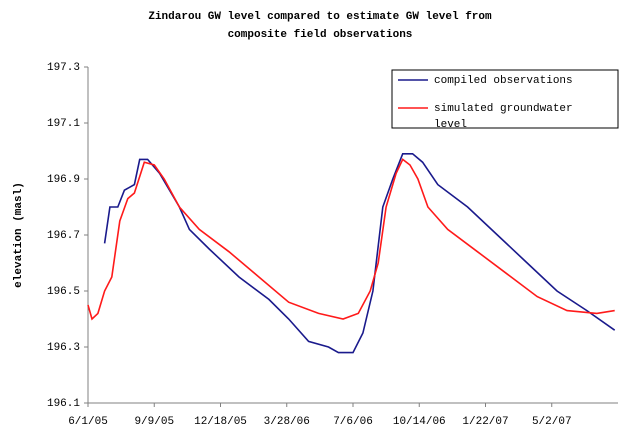 The width and height of the screenshot is (622, 429). What do you see at coordinates (63, 124) in the screenshot?
I see `y-tick-label: 197.1` at bounding box center [63, 124].